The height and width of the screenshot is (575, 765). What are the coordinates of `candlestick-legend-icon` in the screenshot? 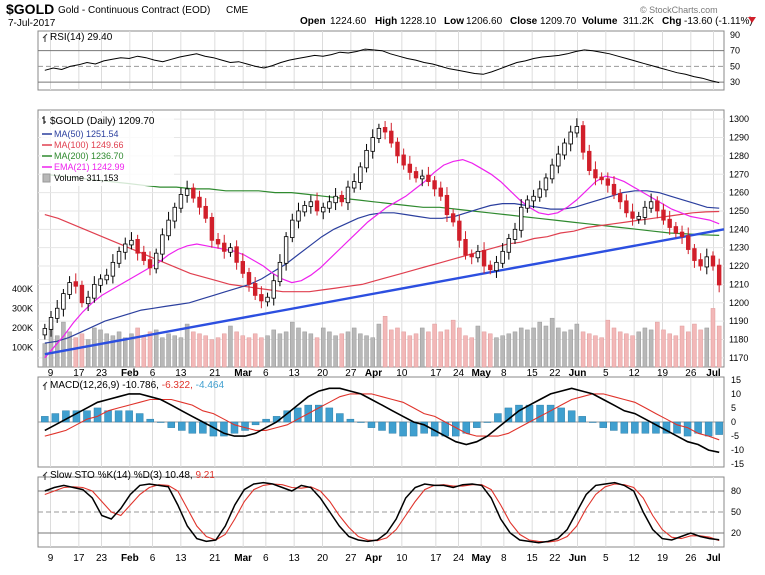 It's located at (44, 120).